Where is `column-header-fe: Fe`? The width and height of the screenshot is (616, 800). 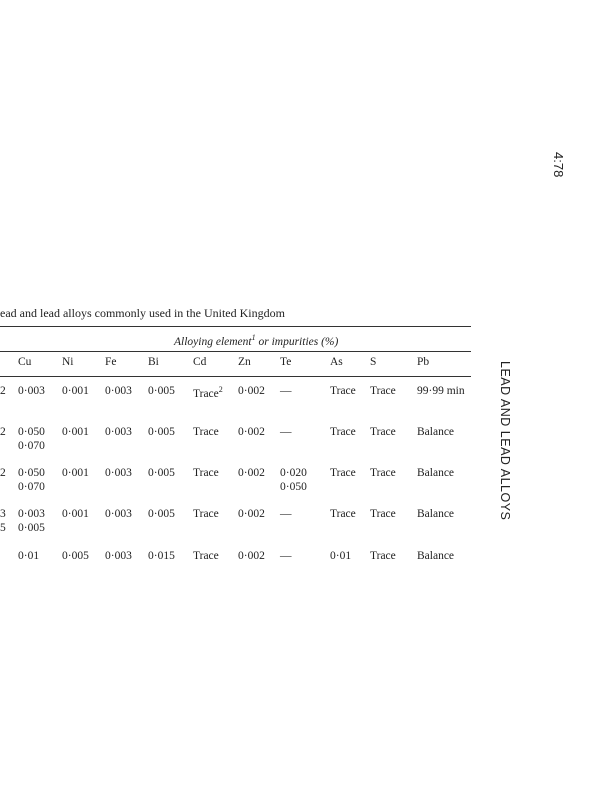
column-header-fe: Fe is located at coordinates (111, 362).